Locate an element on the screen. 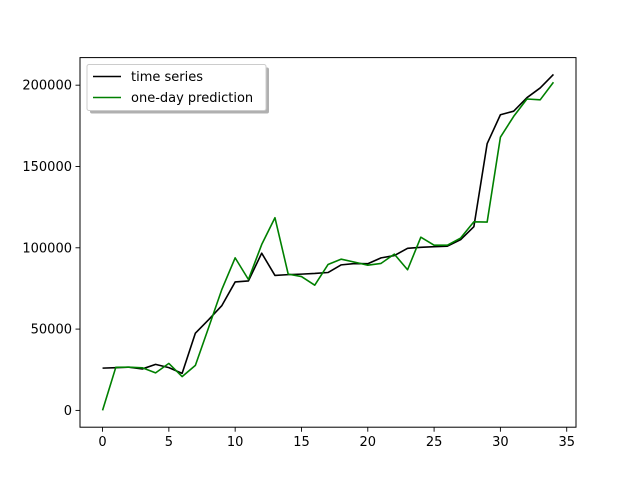 The width and height of the screenshot is (640, 480). legend: time series one-day prediction is located at coordinates (177, 89).